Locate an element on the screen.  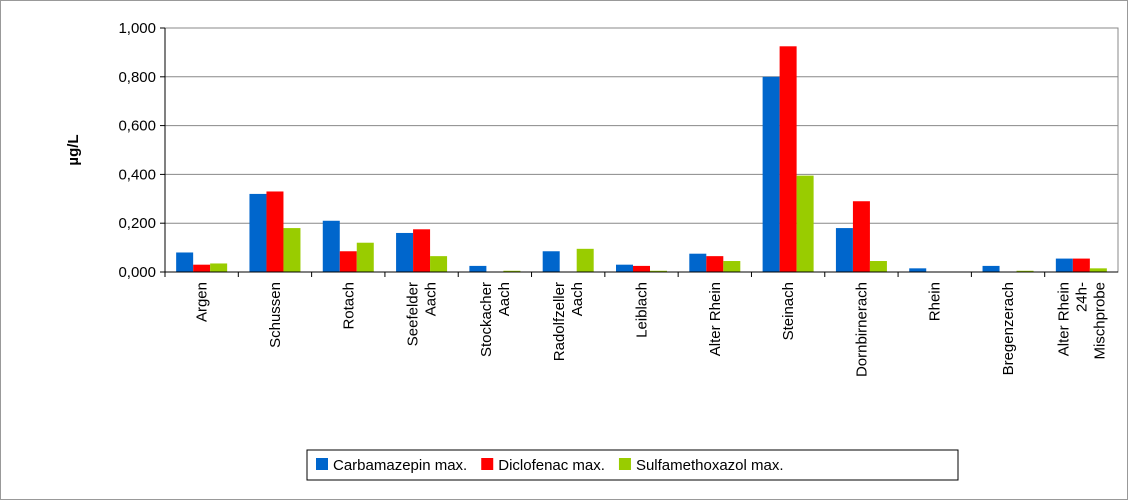
legend-label: Sulfamethoxazol max. is located at coordinates (710, 465).